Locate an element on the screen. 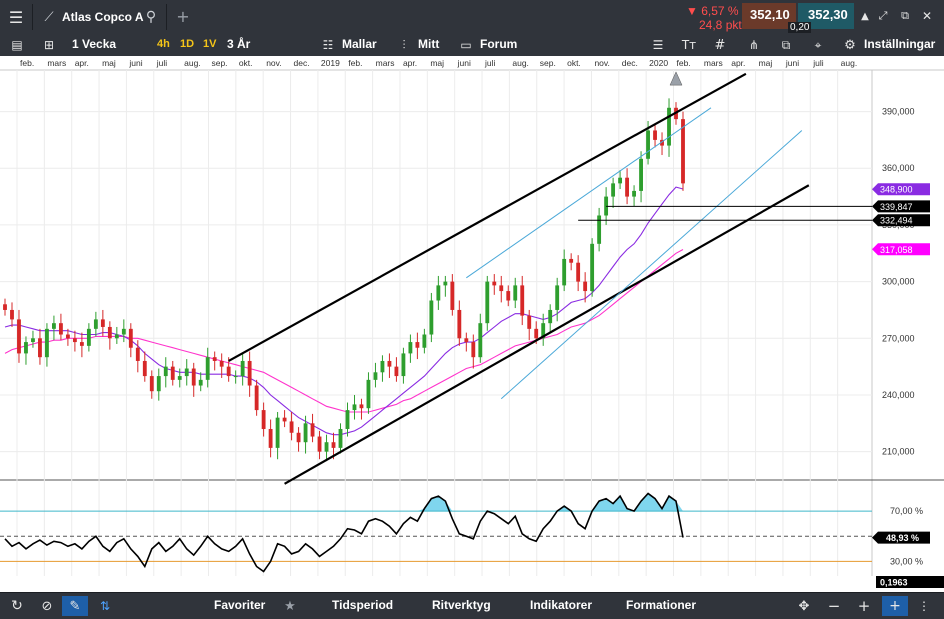 The width and height of the screenshot is (944, 619). block-icon: ⊘ is located at coordinates (47, 606).